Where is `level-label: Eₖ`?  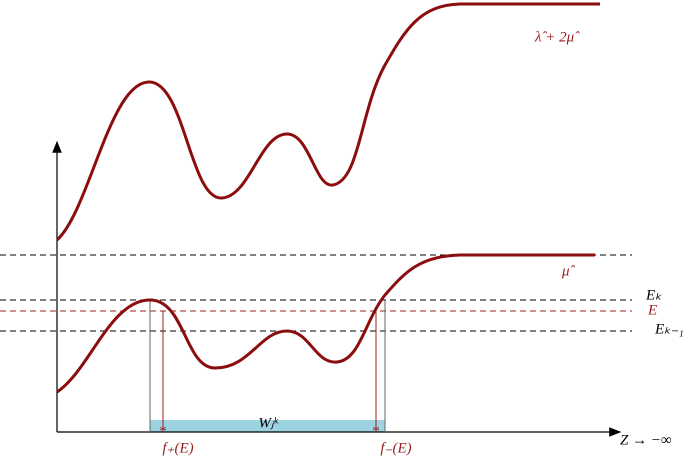 level-label: Eₖ is located at coordinates (653, 295).